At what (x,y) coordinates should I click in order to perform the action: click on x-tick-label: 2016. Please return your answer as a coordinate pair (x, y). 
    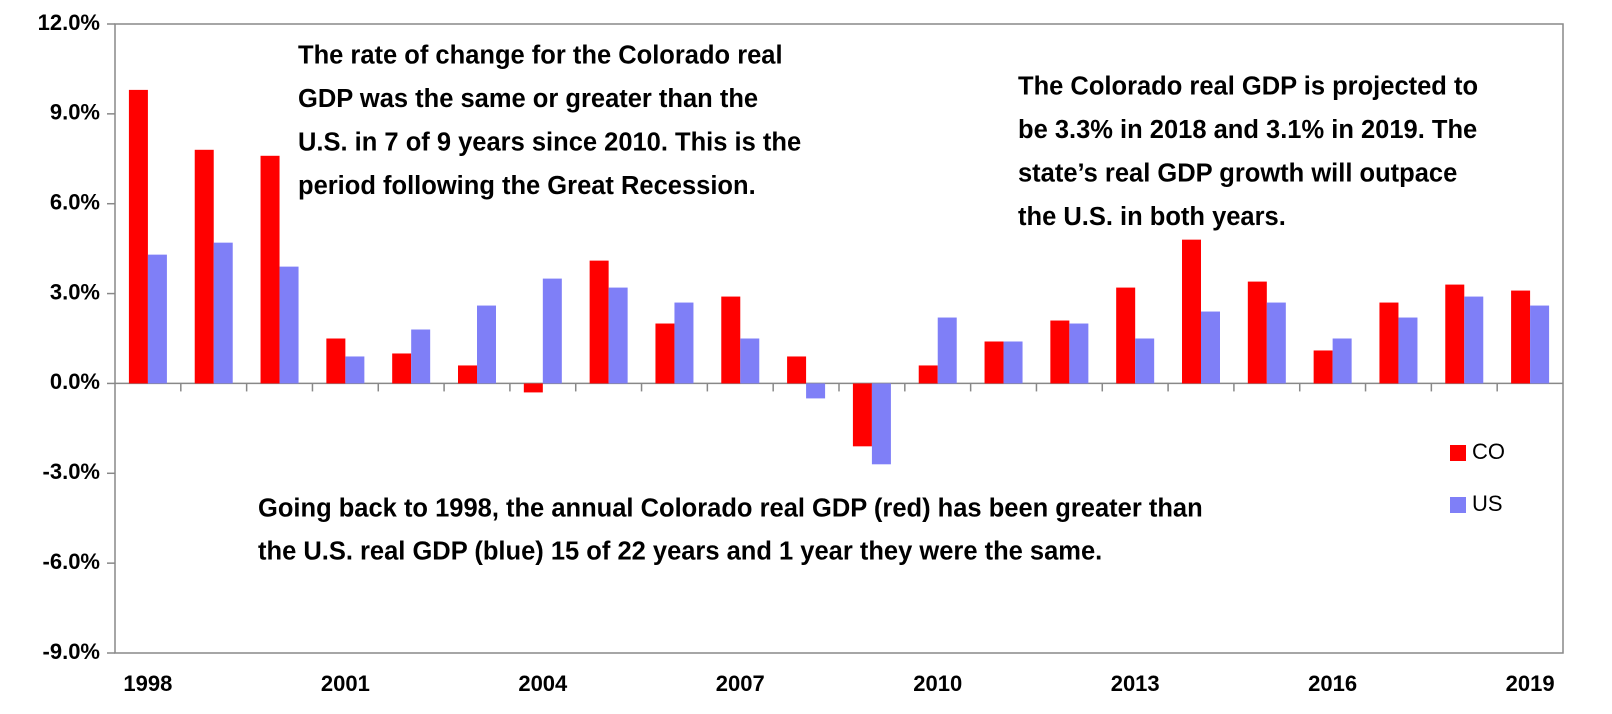
    Looking at the image, I should click on (1332, 683).